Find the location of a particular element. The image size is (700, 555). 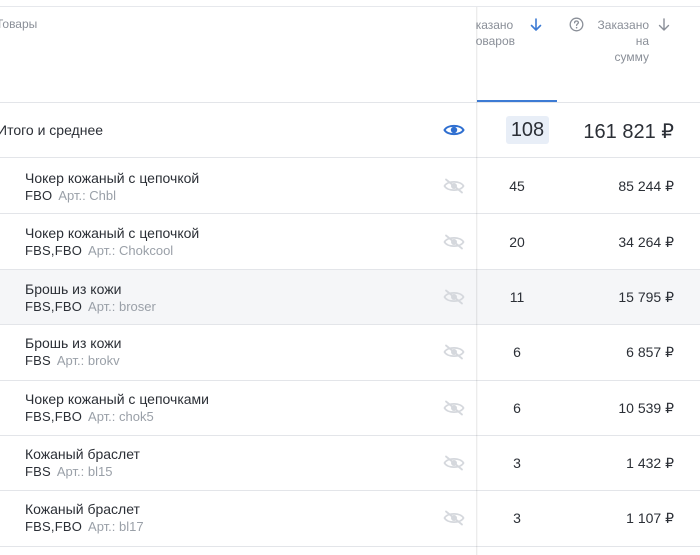

ordered-qty-column-header: казано оваров is located at coordinates (516, 54).